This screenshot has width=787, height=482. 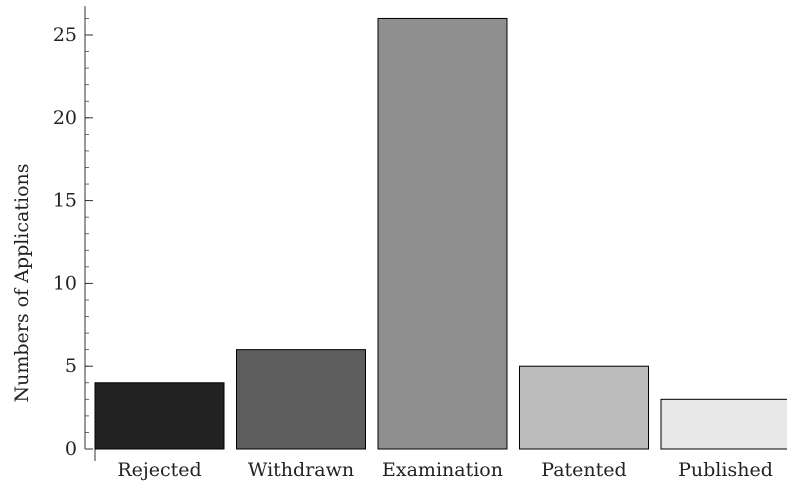 I want to click on y-tick-label: 20, so click(x=65, y=118).